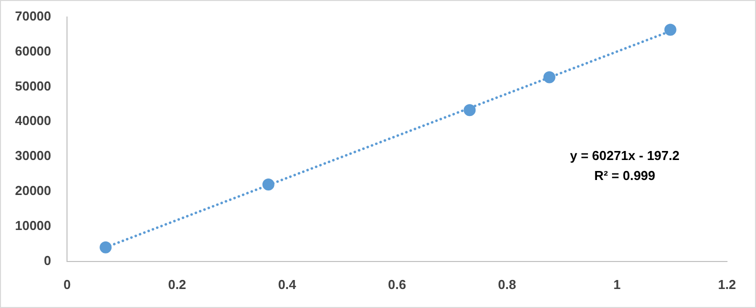  What do you see at coordinates (397, 284) in the screenshot?
I see `x-tick-label: 0.6` at bounding box center [397, 284].